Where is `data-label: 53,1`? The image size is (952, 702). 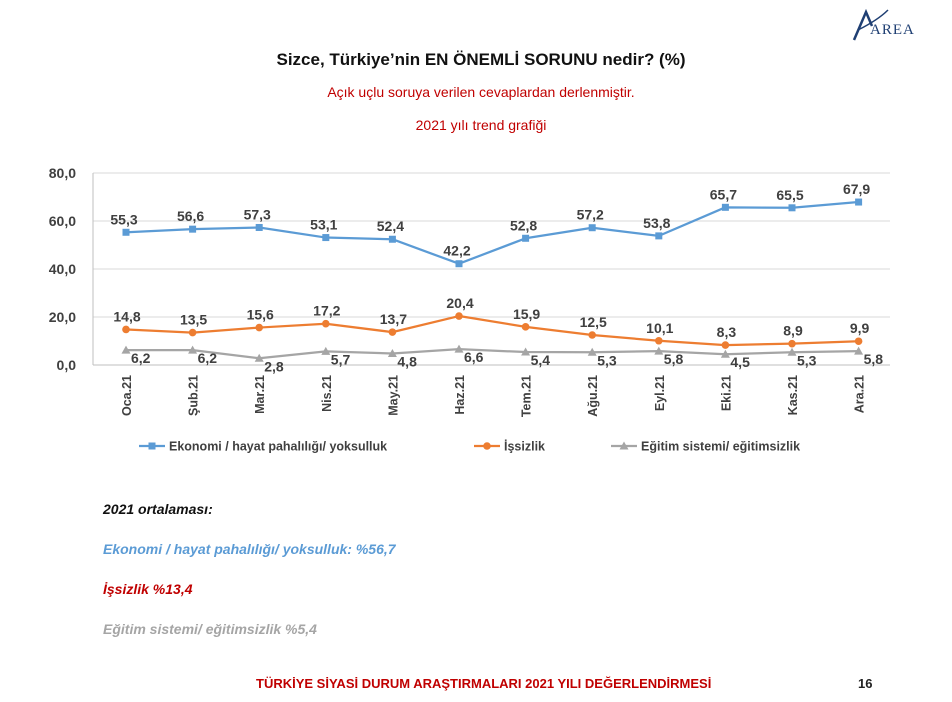
data-label: 53,1 is located at coordinates (323, 225).